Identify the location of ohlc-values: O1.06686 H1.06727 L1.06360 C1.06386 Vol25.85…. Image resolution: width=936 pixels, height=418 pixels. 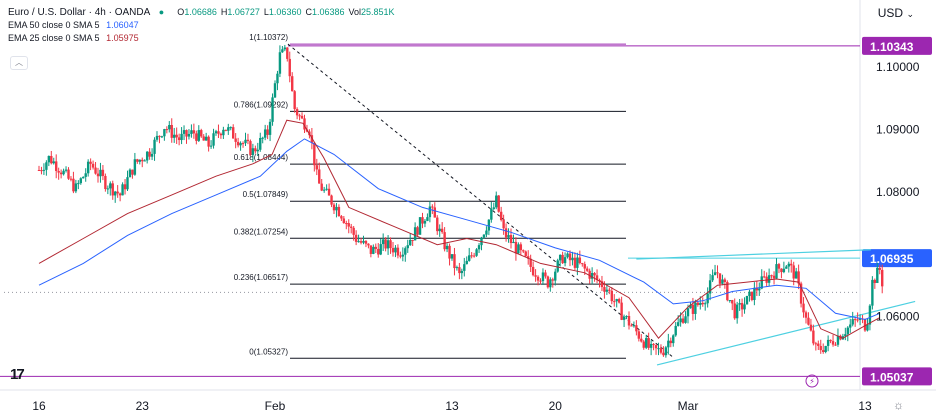
(283, 12).